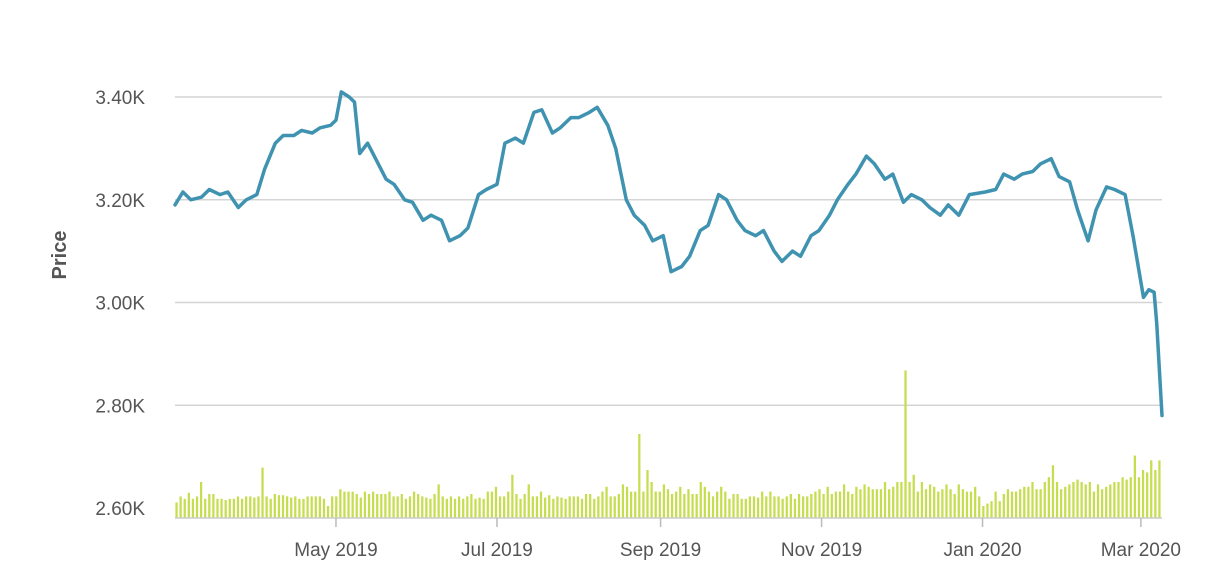 The height and width of the screenshot is (578, 1218). What do you see at coordinates (982, 550) in the screenshot?
I see `x-tick-label: Jan 2020` at bounding box center [982, 550].